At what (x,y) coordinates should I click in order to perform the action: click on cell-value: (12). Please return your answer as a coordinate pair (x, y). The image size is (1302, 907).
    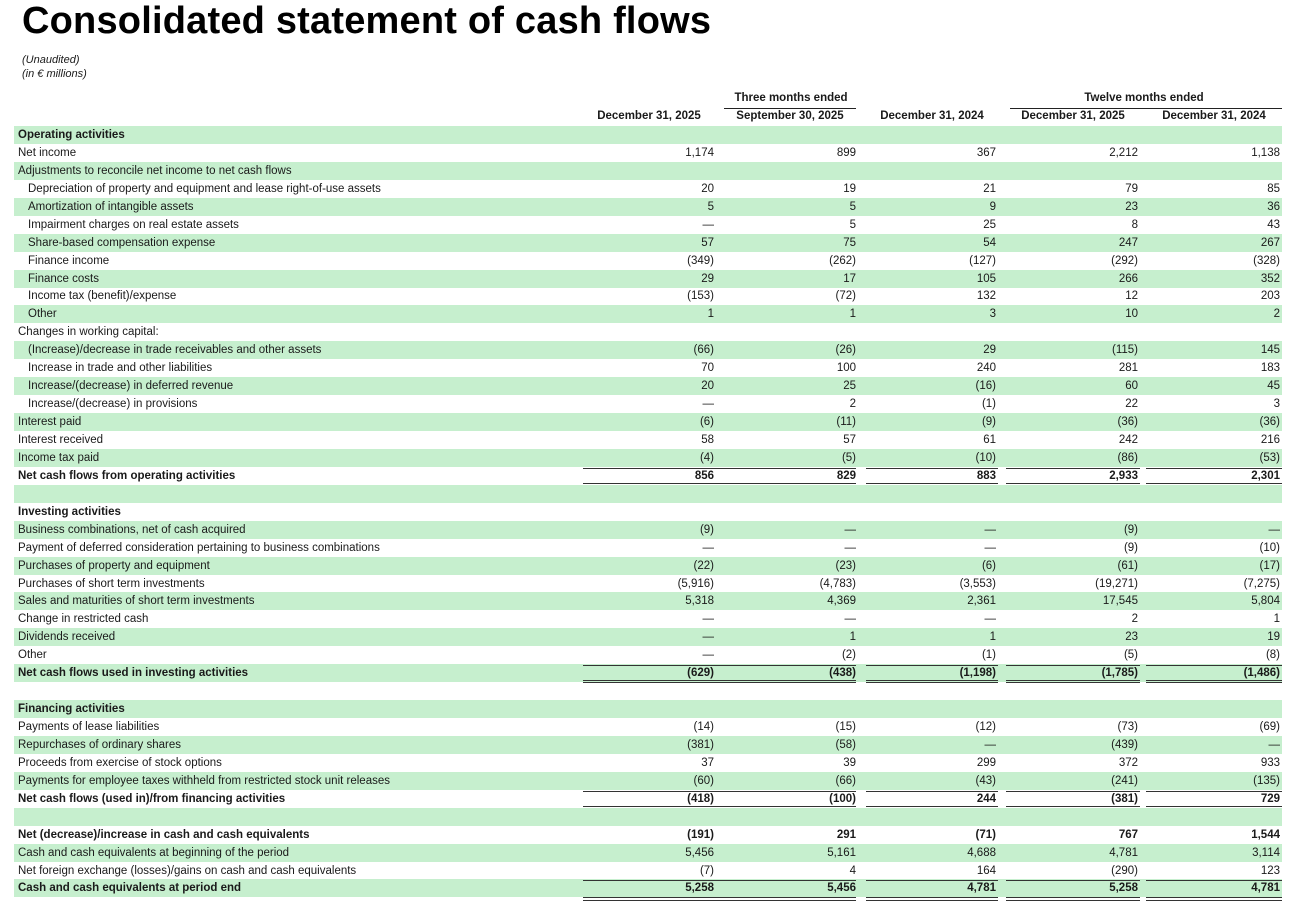
    Looking at the image, I should click on (985, 727).